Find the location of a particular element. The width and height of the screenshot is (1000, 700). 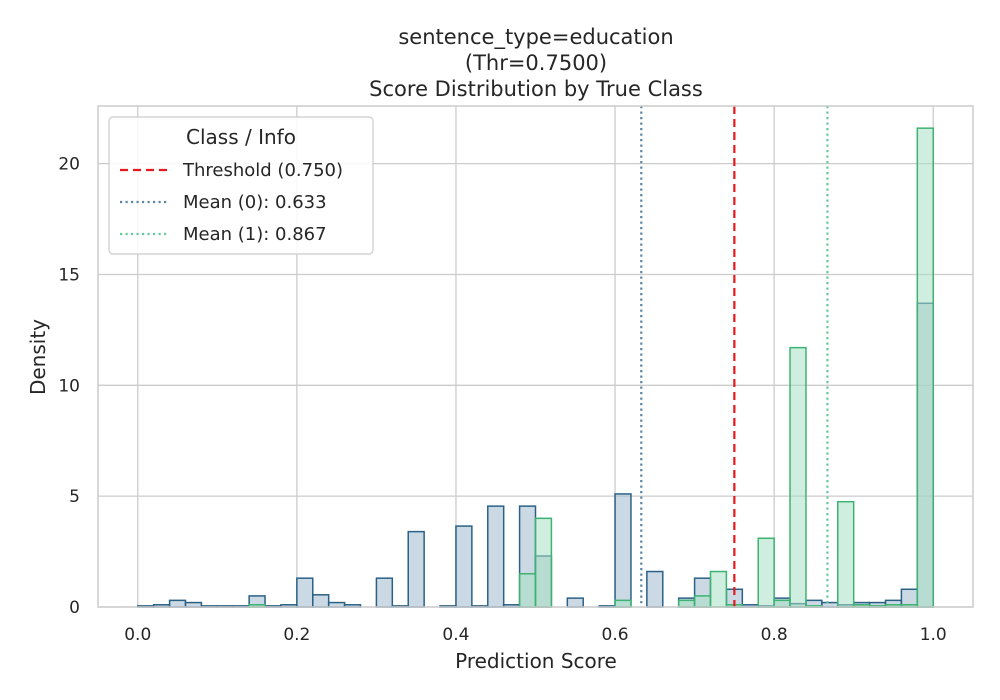

x-tick-label-3: 0.6 is located at coordinates (615, 635).